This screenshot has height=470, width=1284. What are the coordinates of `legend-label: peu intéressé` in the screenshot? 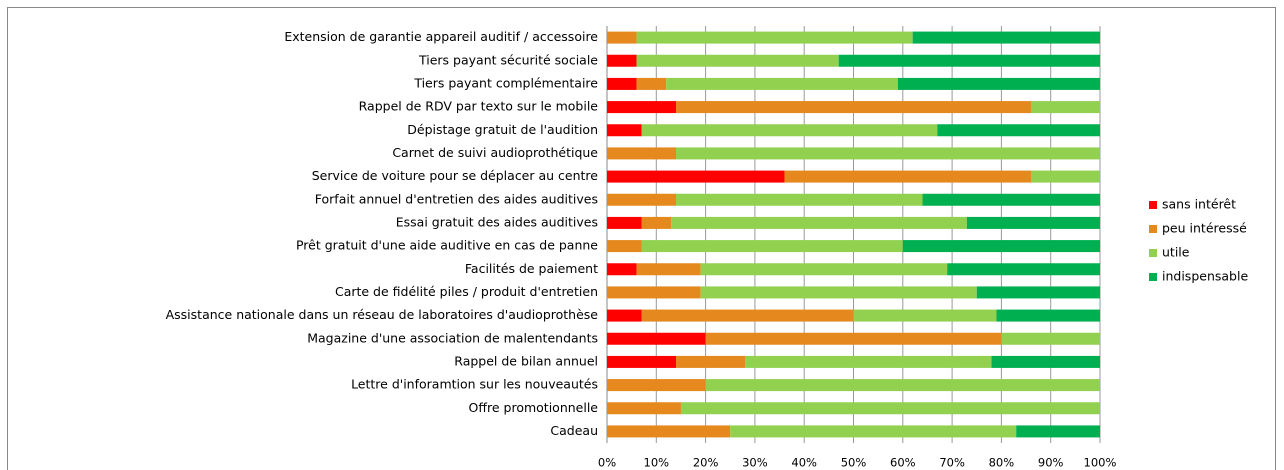 It's located at (1204, 228).